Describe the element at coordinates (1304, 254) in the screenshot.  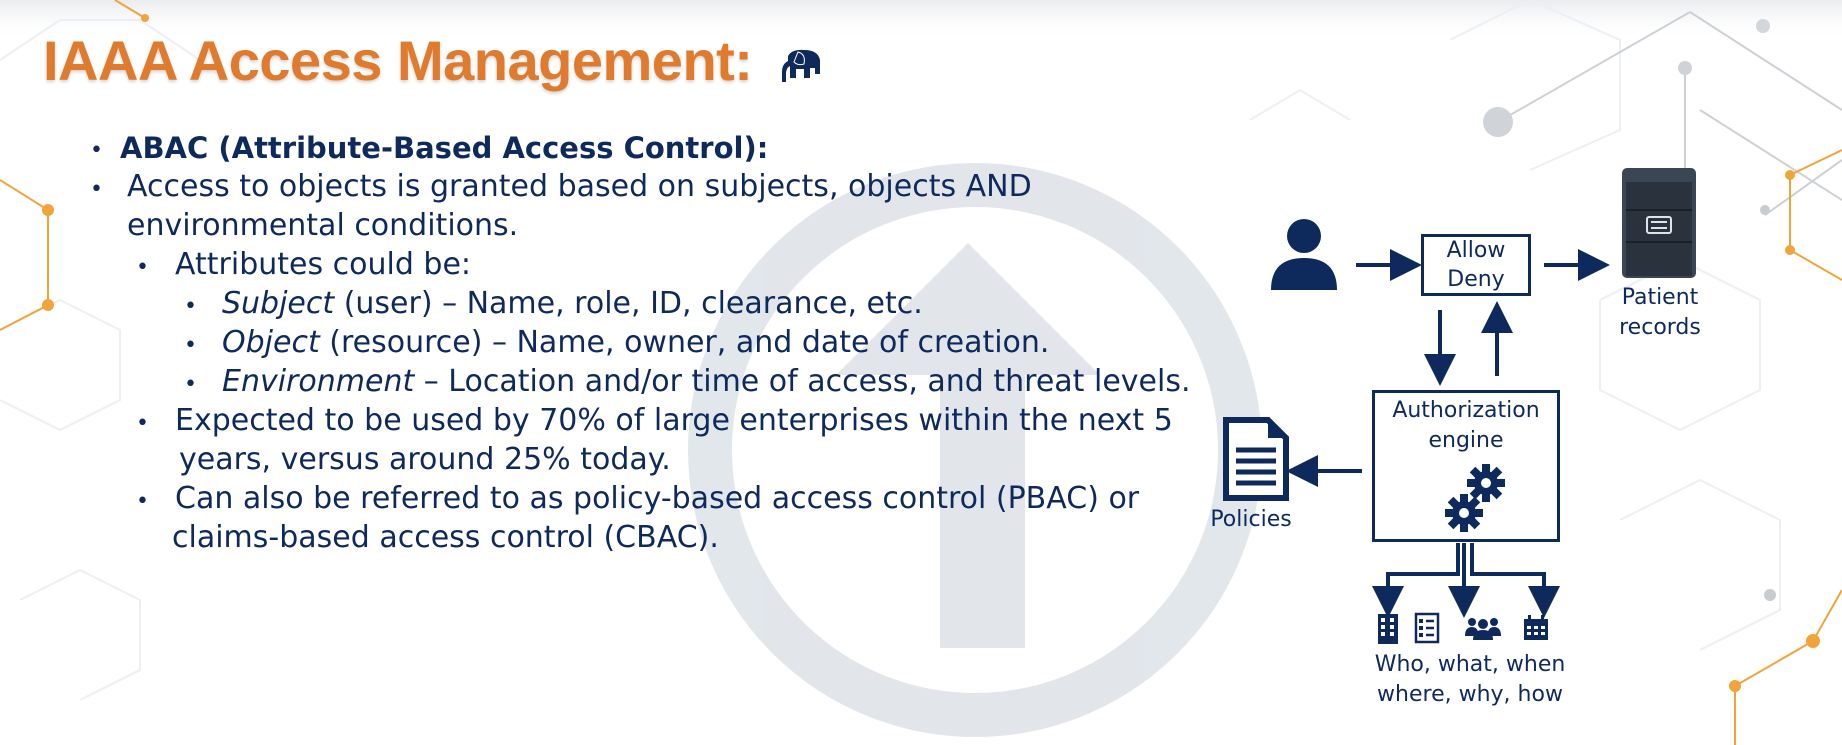
I see `user-icon` at that location.